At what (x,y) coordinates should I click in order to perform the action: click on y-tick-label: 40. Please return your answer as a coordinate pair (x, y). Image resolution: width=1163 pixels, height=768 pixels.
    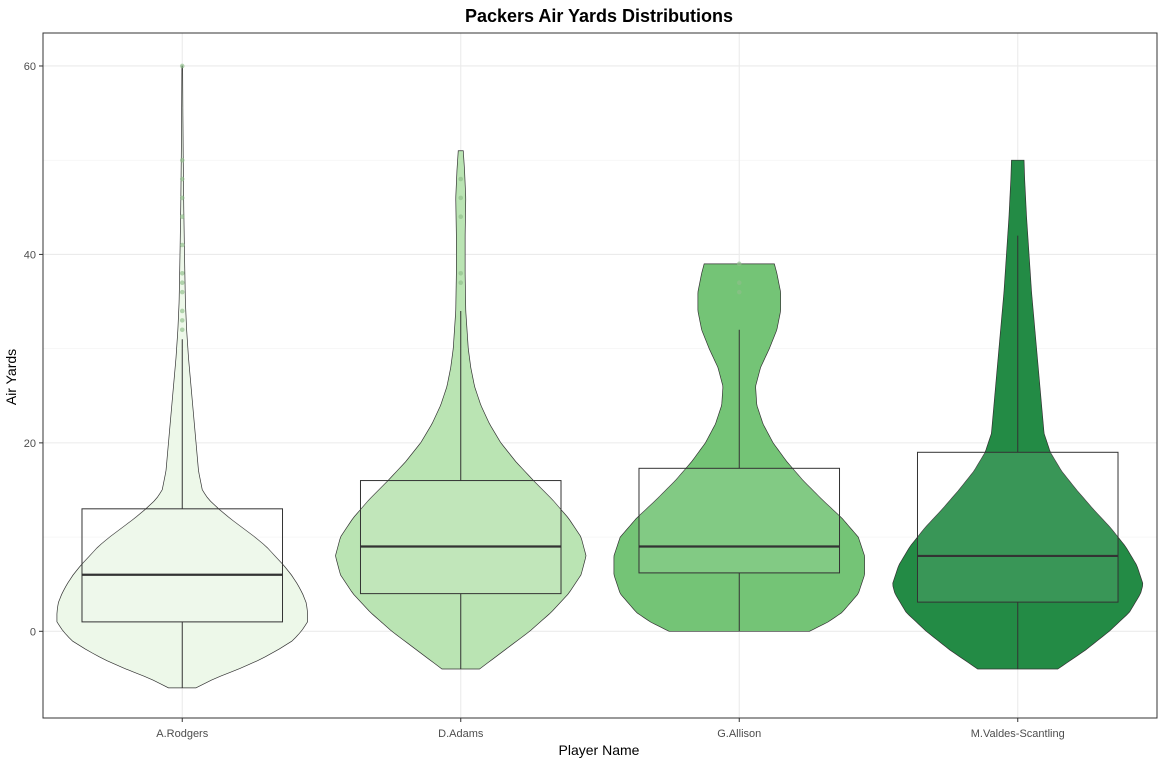
    Looking at the image, I should click on (30, 255).